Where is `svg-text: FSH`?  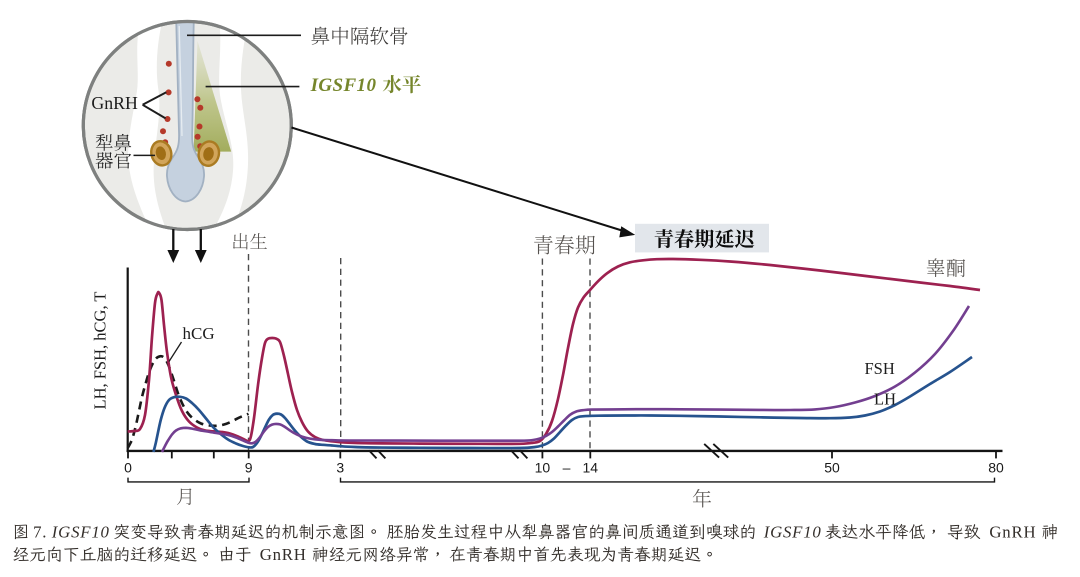
svg-text: FSH is located at coordinates (880, 368).